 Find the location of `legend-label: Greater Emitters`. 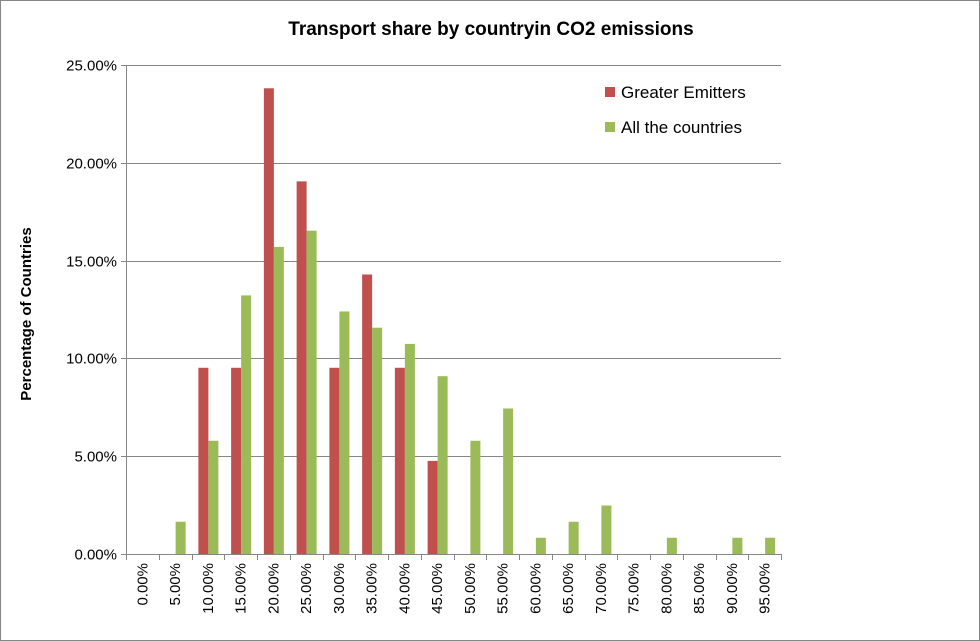

legend-label: Greater Emitters is located at coordinates (683, 92).